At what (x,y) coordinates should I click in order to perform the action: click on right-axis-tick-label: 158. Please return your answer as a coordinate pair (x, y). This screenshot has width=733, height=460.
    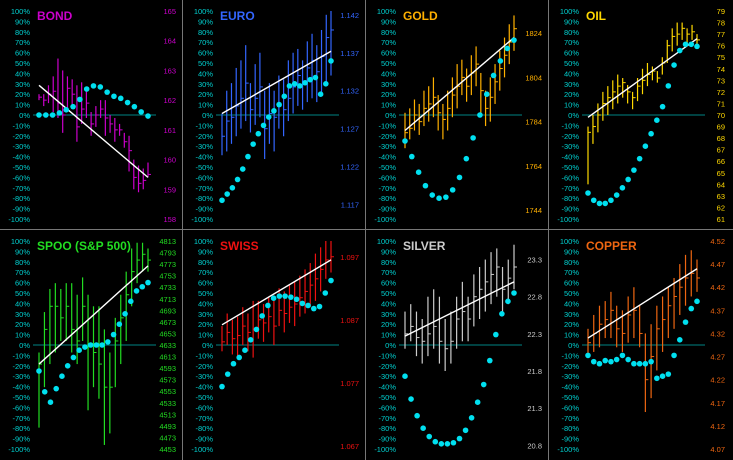
    Looking at the image, I should click on (169, 219).